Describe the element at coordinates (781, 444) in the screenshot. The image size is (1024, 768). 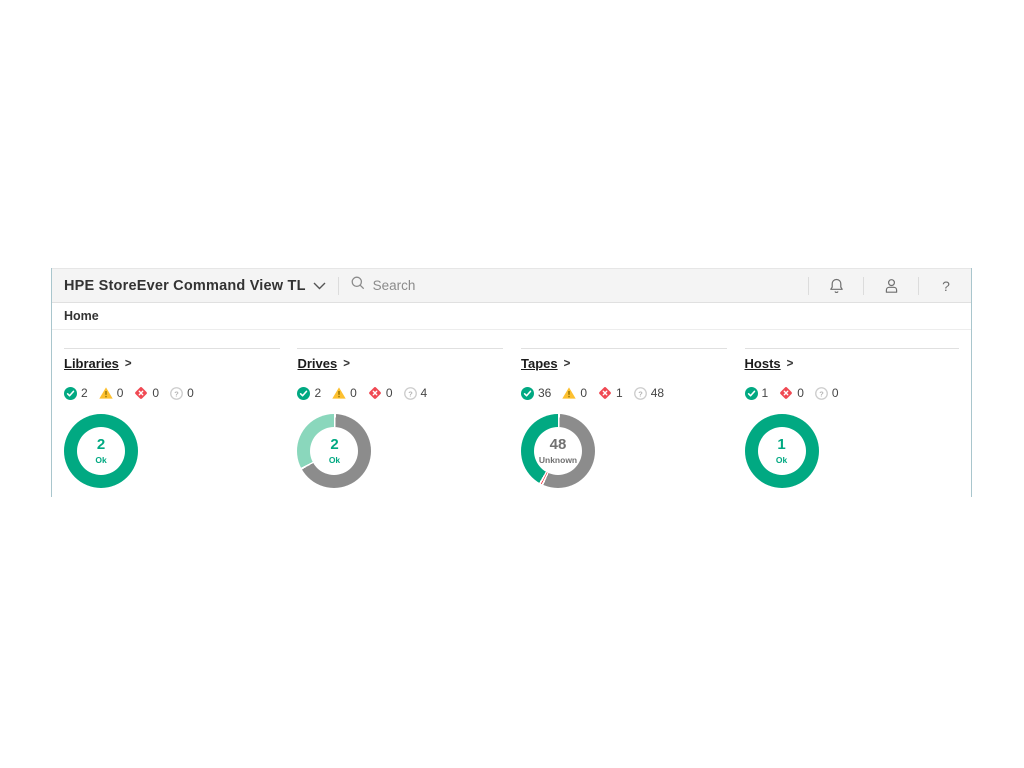
I see `donut-value: 1` at that location.